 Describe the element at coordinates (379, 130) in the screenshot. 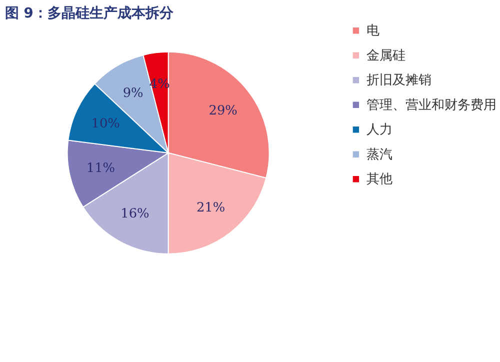

I see `legend-label: 人力` at that location.